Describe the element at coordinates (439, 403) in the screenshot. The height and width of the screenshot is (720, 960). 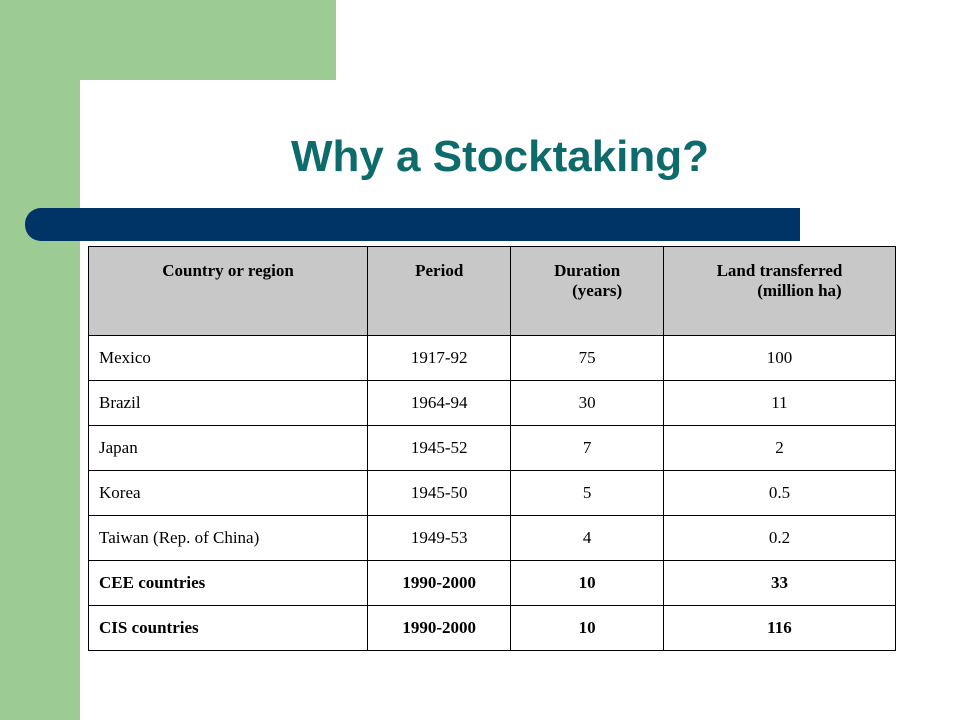
I see `cell-period: 1964-94` at that location.